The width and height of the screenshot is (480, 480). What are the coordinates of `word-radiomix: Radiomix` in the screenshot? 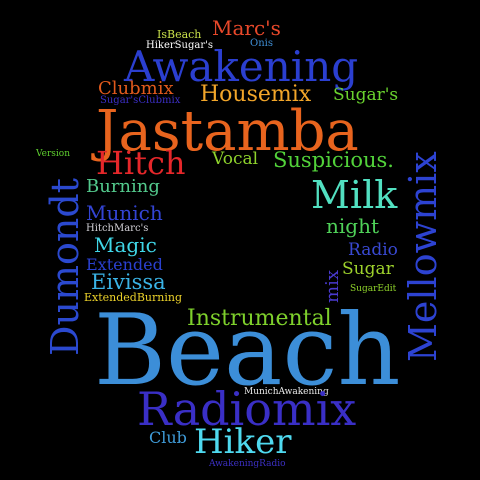 It's located at (247, 409).